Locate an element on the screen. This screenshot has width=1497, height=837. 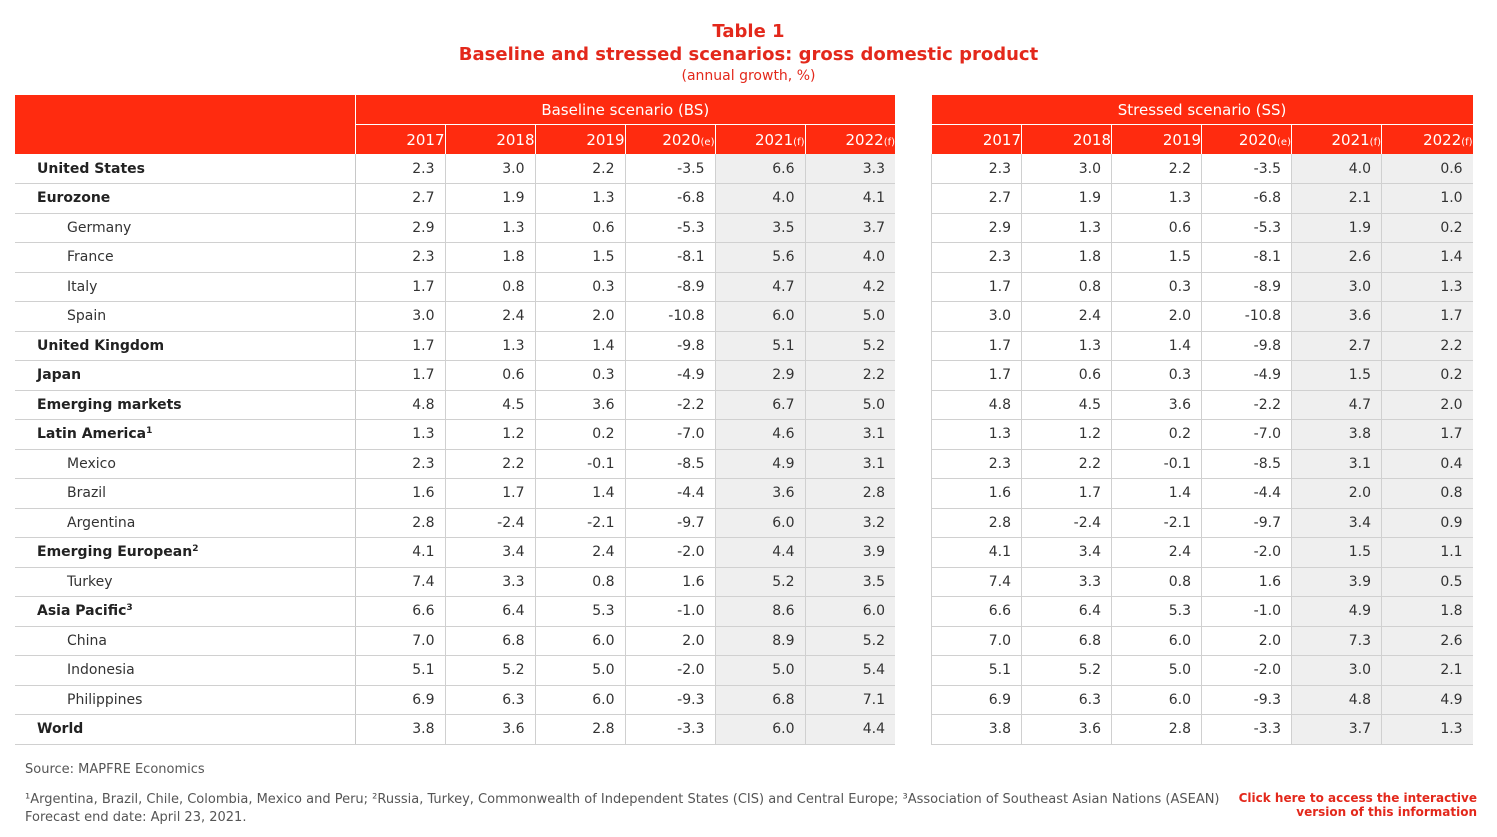
table-row: 1.6 1.7 1.4 -4.4 2.0 0.8 is located at coordinates (1202, 493).